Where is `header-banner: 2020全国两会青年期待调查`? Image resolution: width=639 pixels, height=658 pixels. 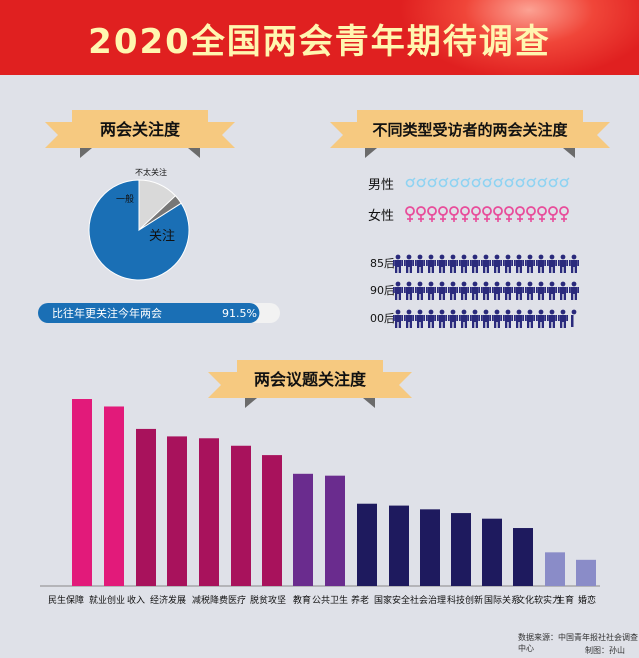
header-banner: 2020全国两会青年期待调查 is located at coordinates (319, 37).